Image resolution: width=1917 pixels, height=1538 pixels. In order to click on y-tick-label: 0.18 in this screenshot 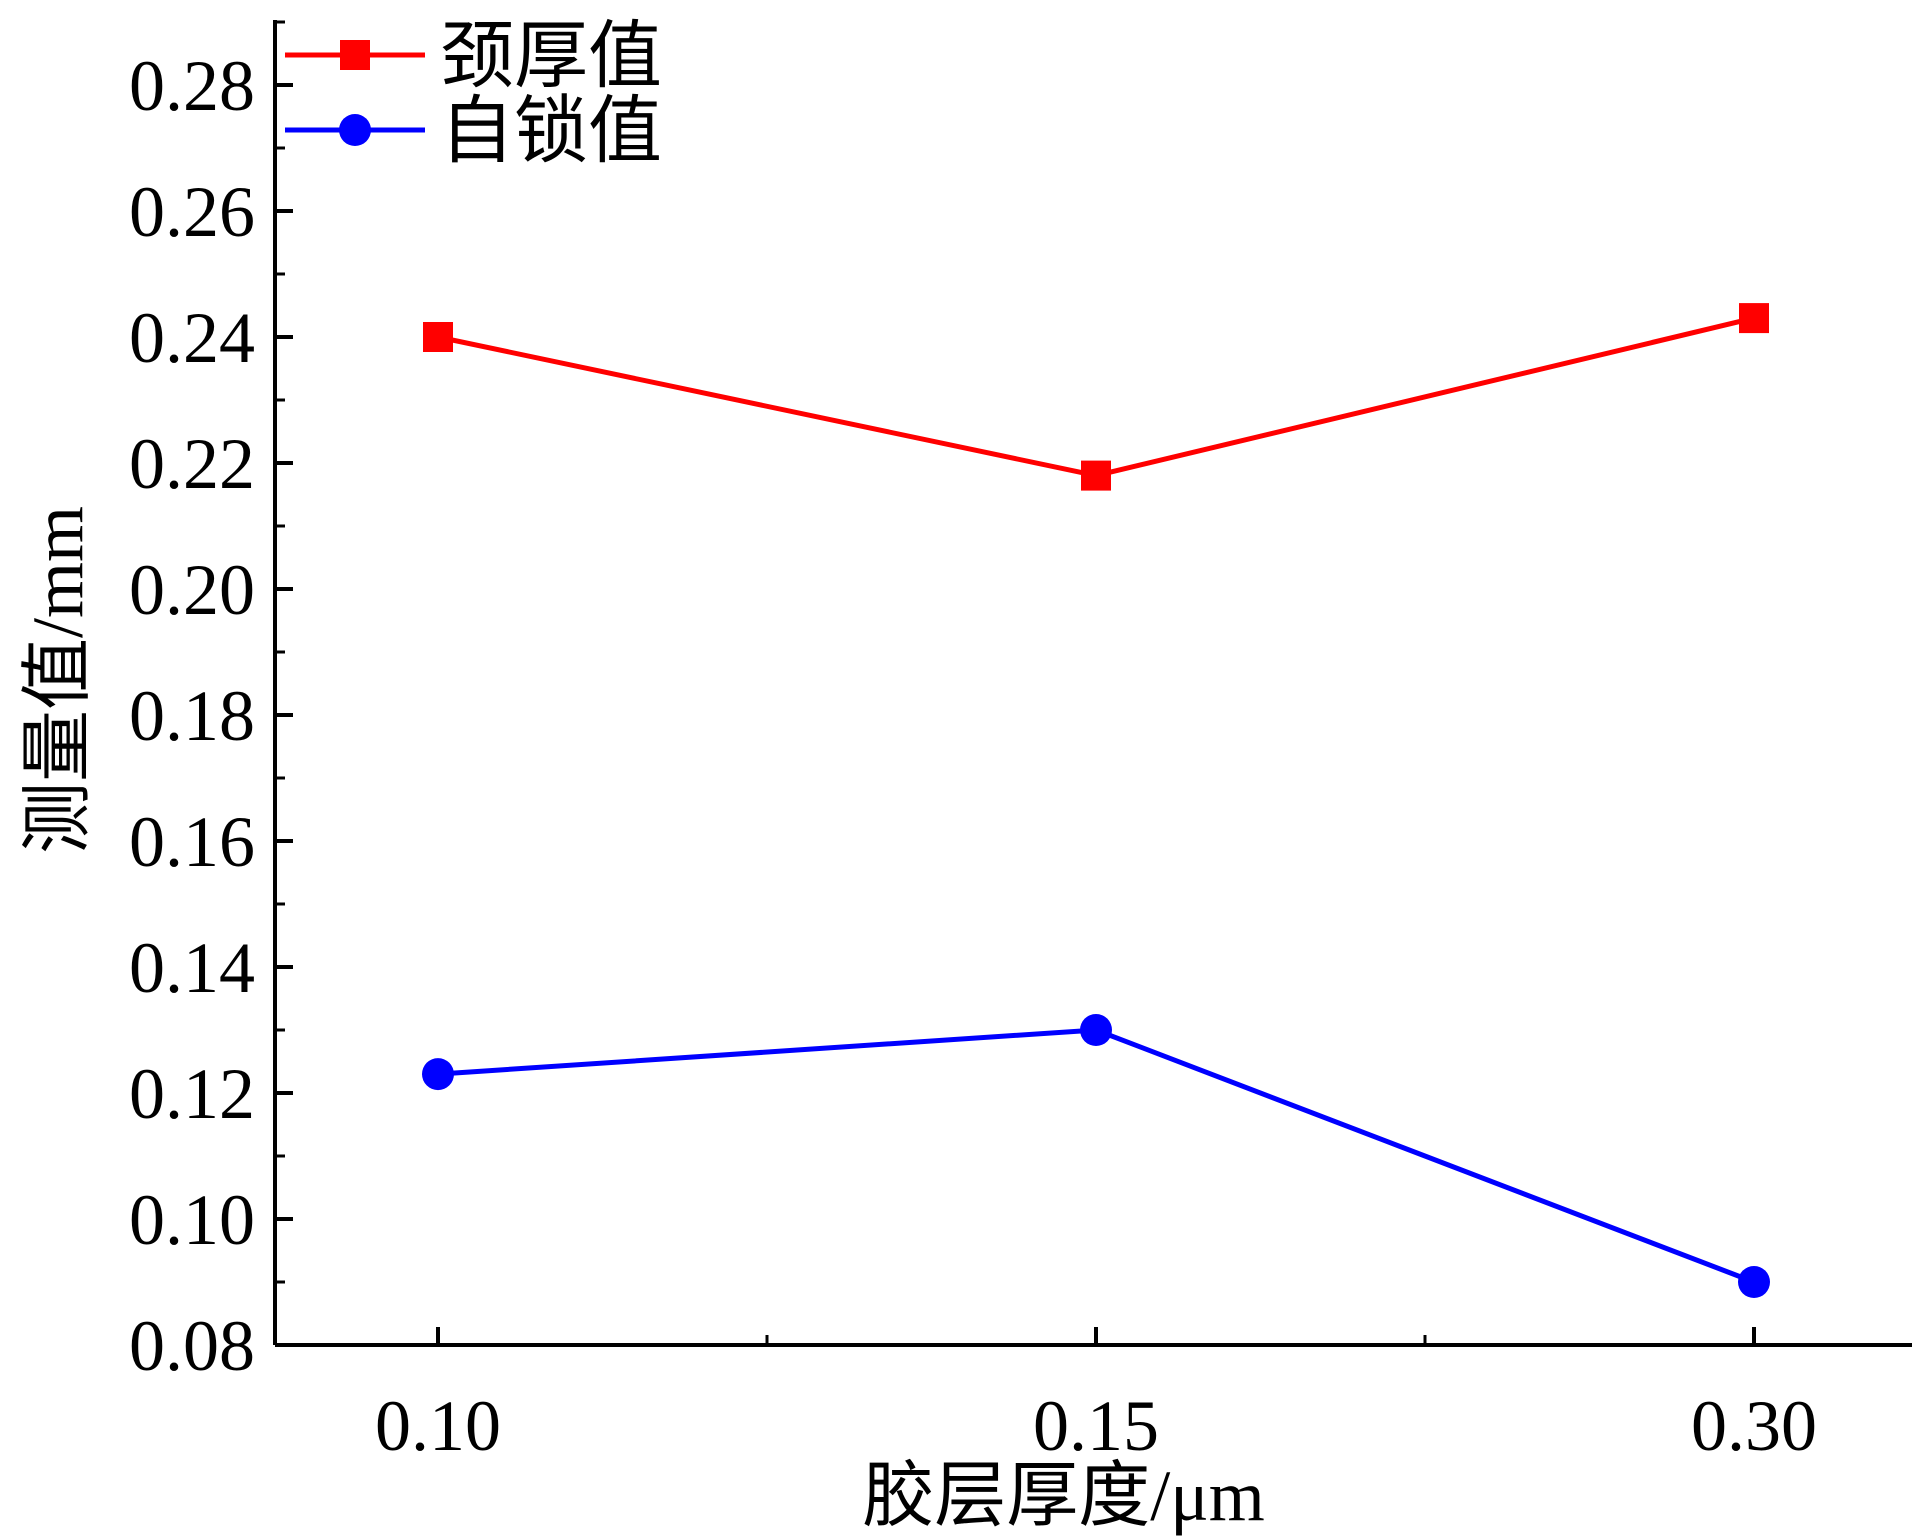, I will do `click(192, 716)`.